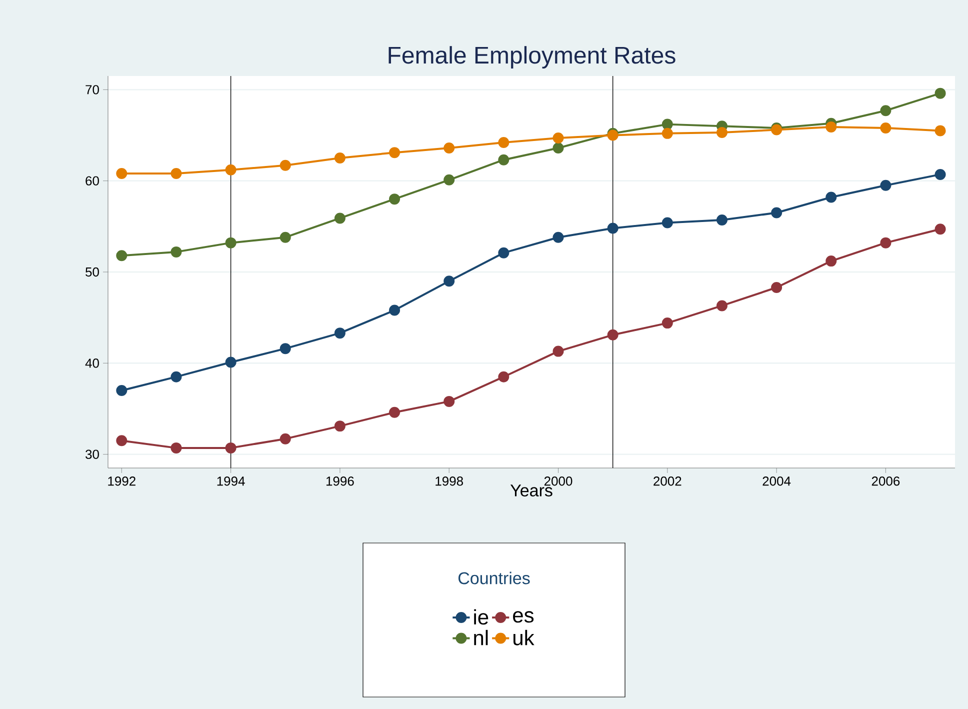  What do you see at coordinates (92, 363) in the screenshot?
I see `y-tick-label: 40` at bounding box center [92, 363].